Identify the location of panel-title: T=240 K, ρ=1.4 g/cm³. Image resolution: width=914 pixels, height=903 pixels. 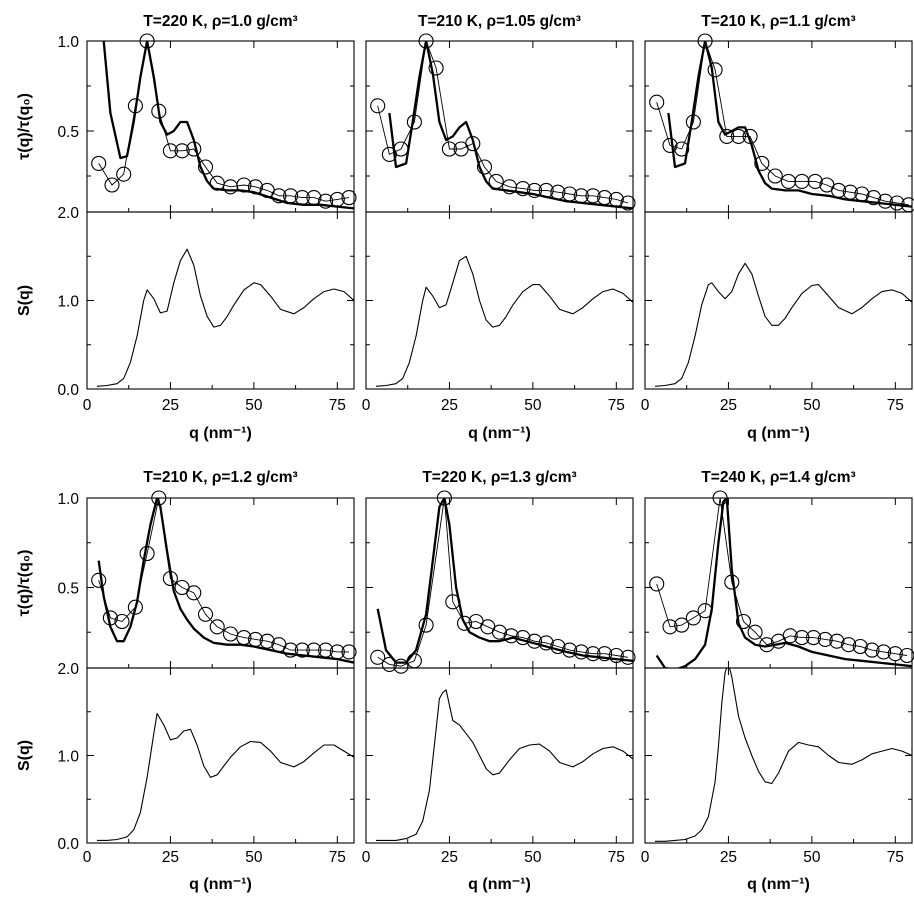
(778, 477).